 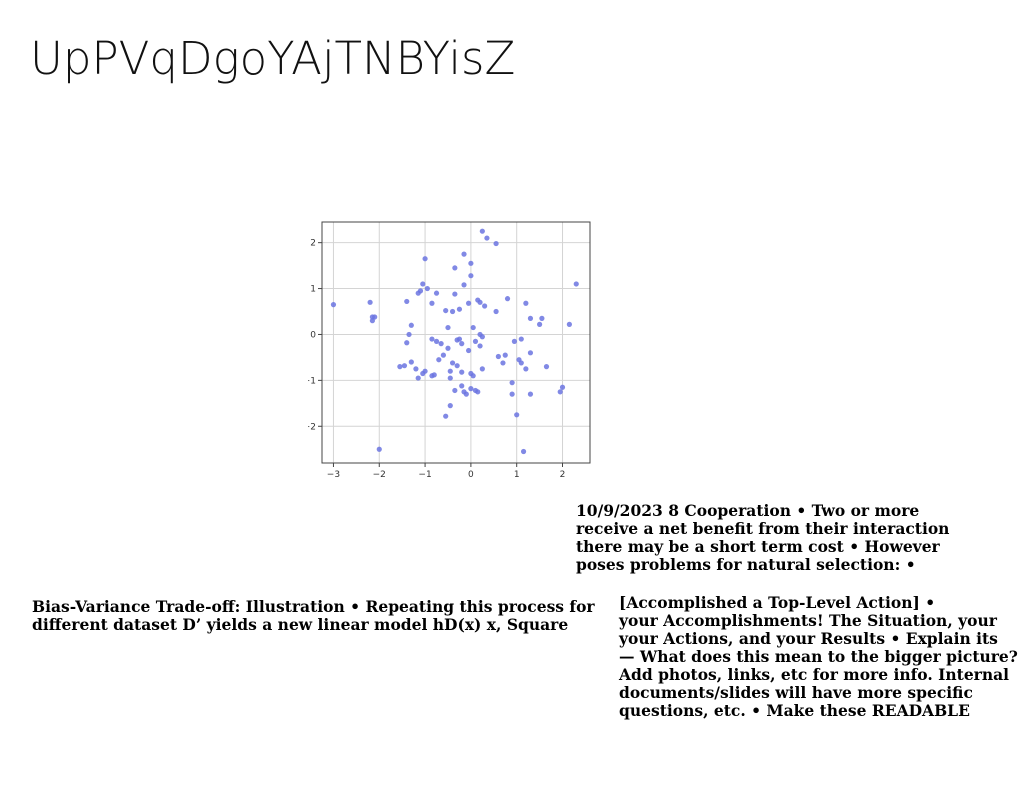 What do you see at coordinates (273, 58) in the screenshot?
I see `slide-title: UpPVqDgoYAjTNBYisZ` at bounding box center [273, 58].